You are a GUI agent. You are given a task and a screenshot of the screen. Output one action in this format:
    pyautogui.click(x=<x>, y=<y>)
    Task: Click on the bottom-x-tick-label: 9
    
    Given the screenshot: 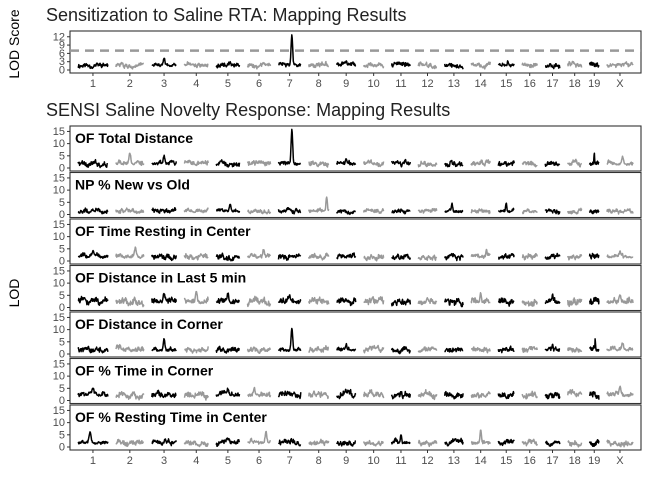 What is the action you would take?
    pyautogui.click(x=346, y=461)
    